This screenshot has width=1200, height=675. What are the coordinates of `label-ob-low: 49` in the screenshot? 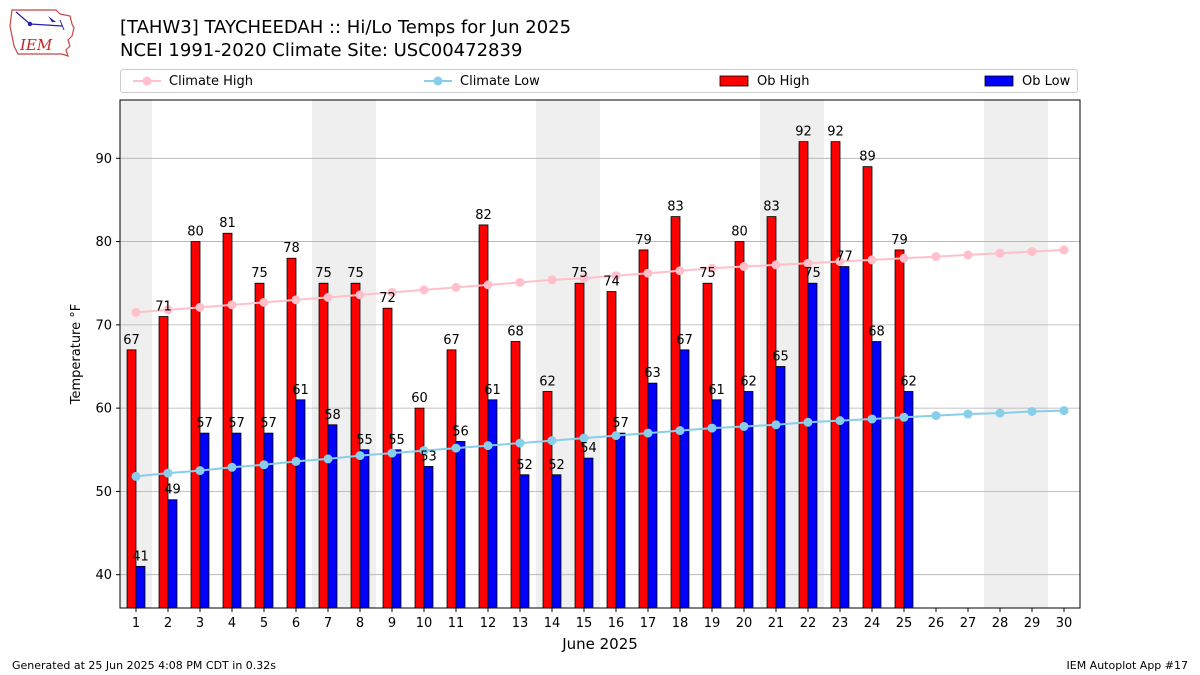 It's located at (172, 490).